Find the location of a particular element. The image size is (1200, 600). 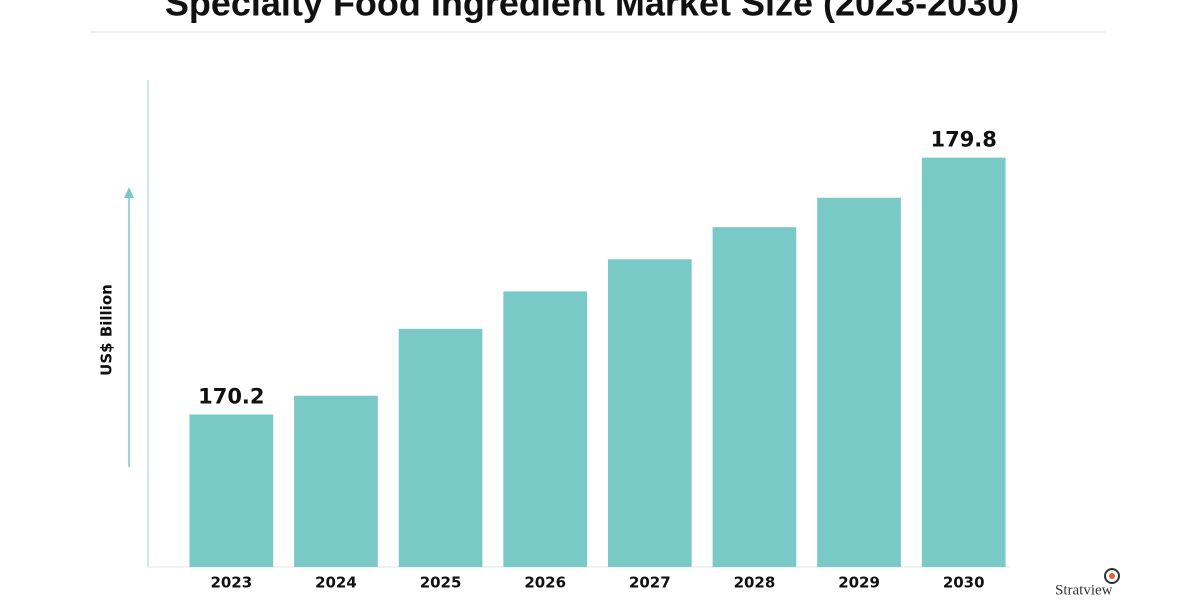

logo-icon is located at coordinates (1112, 576).